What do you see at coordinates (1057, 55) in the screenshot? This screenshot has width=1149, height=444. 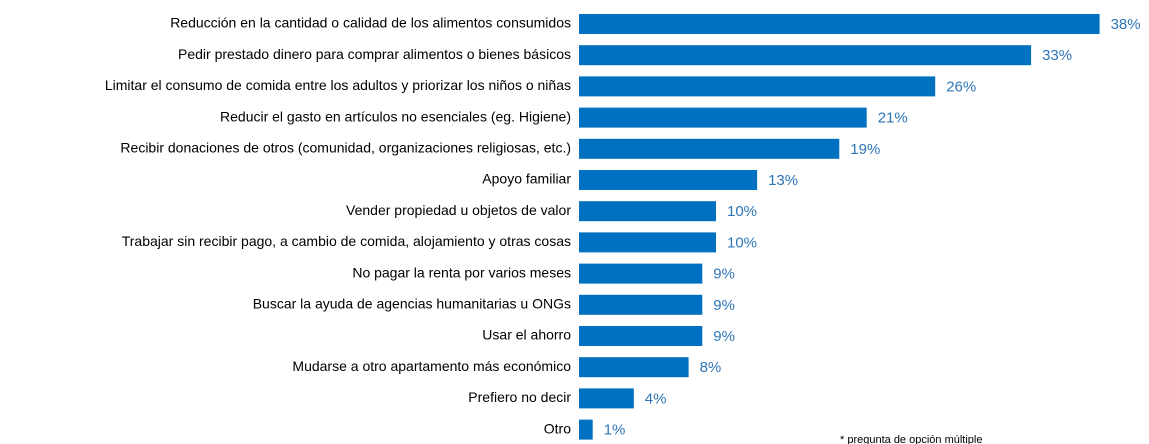 I see `value-label: 33%` at bounding box center [1057, 55].